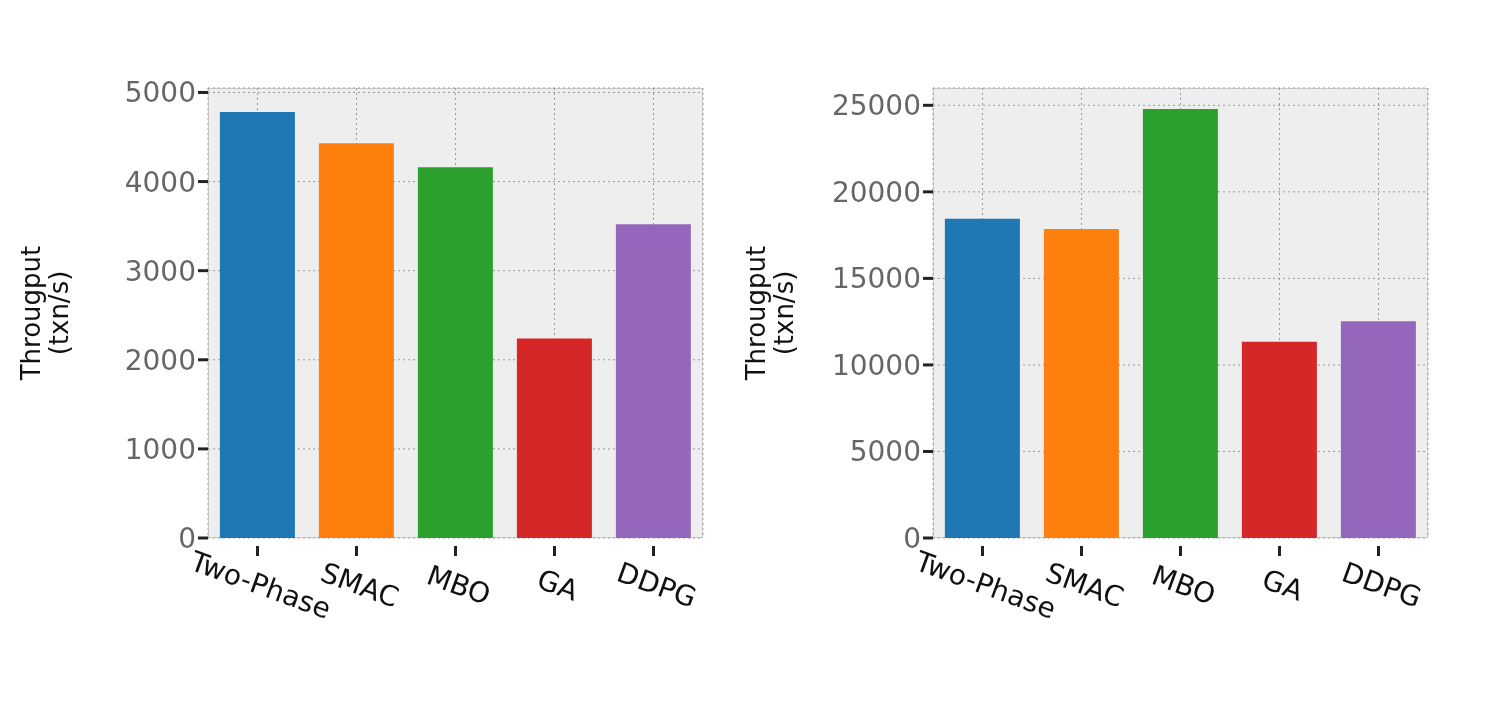 Image resolution: width=1498 pixels, height=704 pixels. I want to click on y-tick-label: 25000, so click(876, 106).